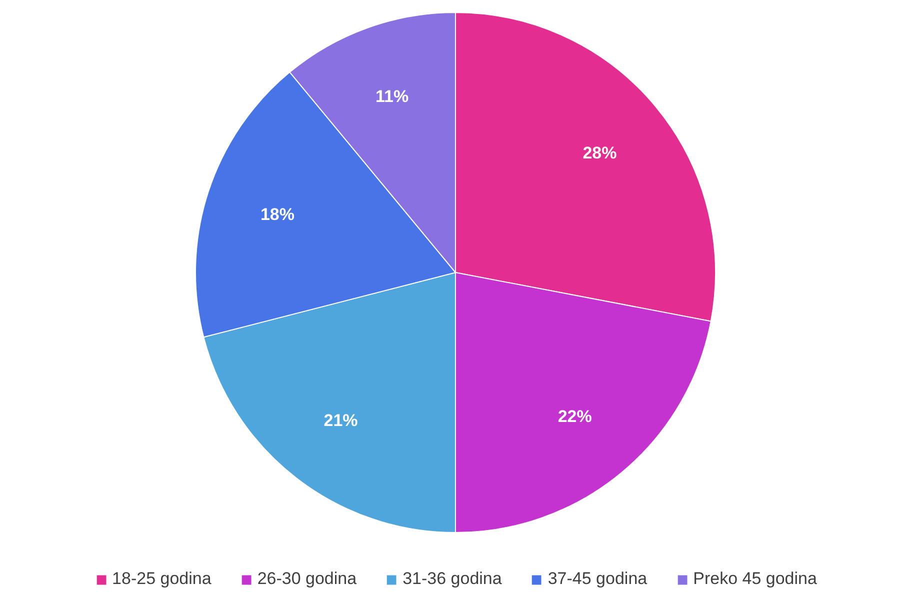 The height and width of the screenshot is (595, 911). What do you see at coordinates (598, 579) in the screenshot?
I see `legend-label: 37-45 godina` at bounding box center [598, 579].